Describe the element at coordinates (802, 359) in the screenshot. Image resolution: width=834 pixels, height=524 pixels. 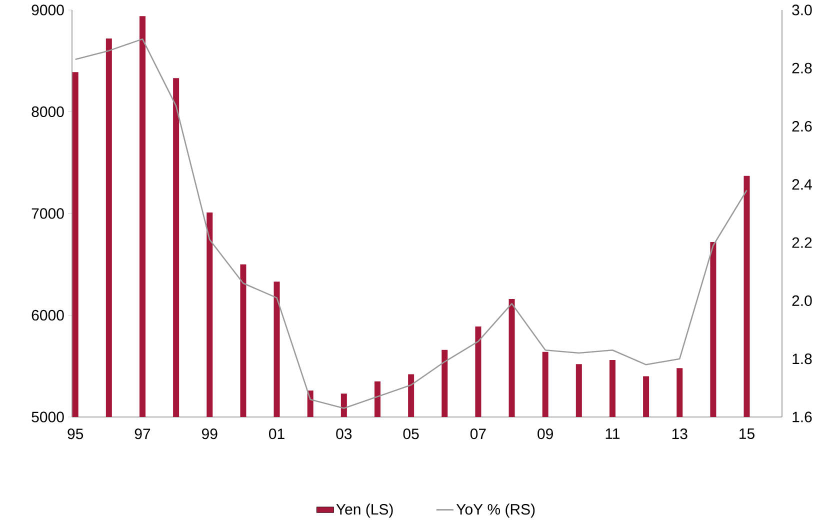
I see `y2-tick-label: 1.8` at that location.